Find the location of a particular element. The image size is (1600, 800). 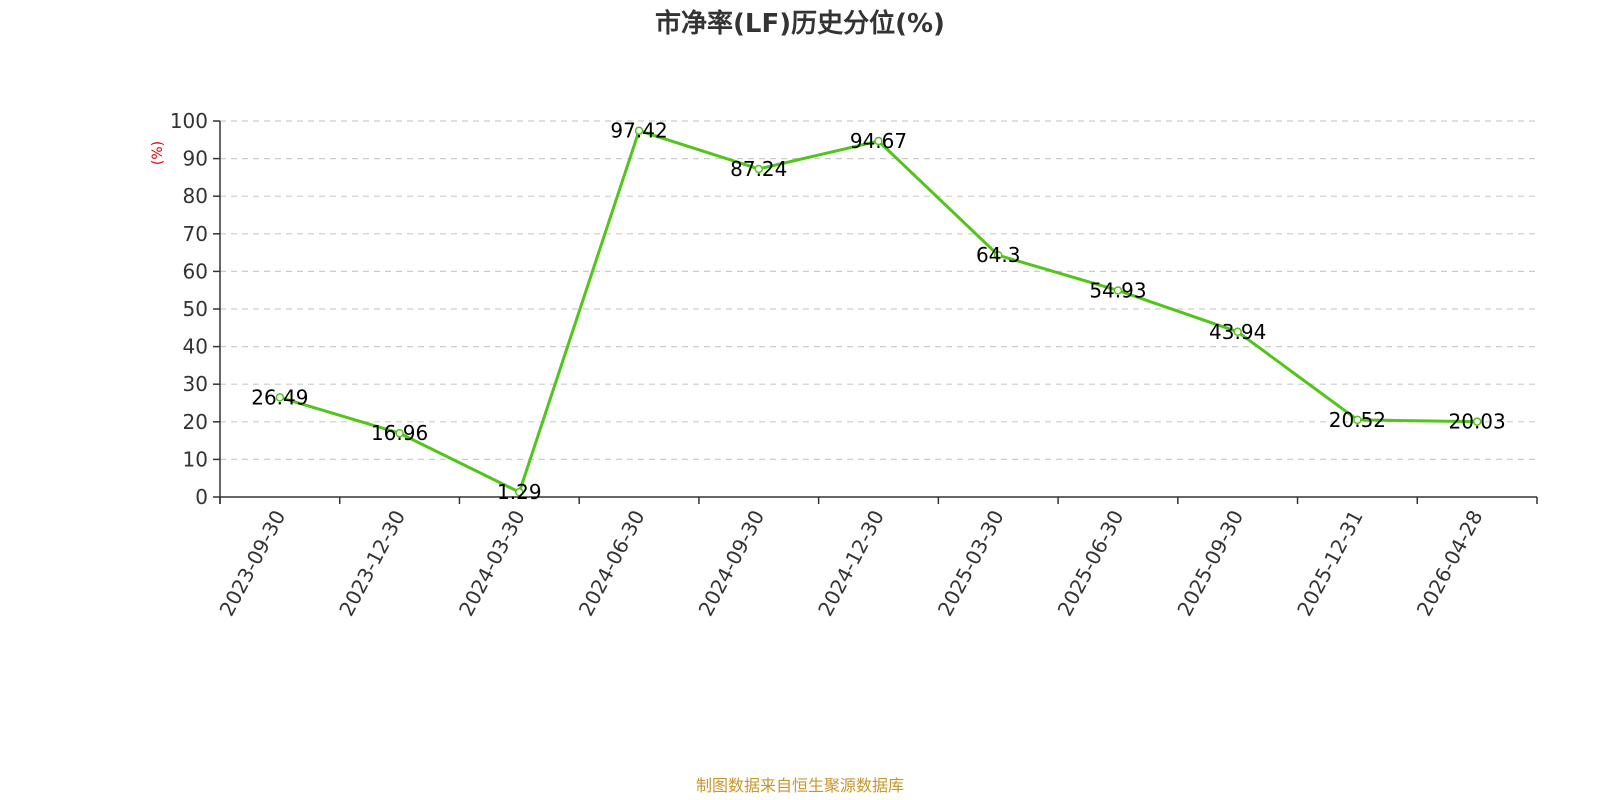

data-label: 26.49 is located at coordinates (279, 397).